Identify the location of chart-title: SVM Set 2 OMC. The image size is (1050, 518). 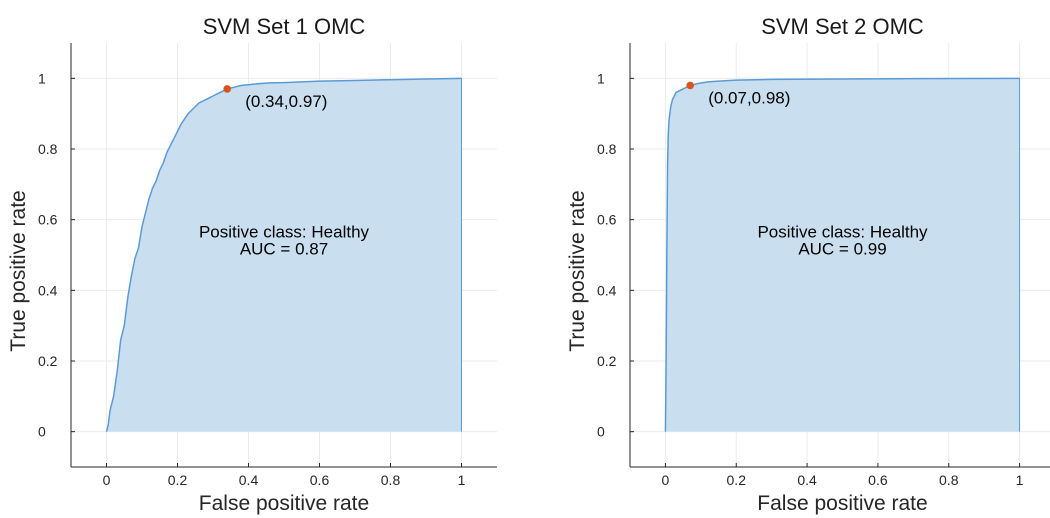
(842, 26).